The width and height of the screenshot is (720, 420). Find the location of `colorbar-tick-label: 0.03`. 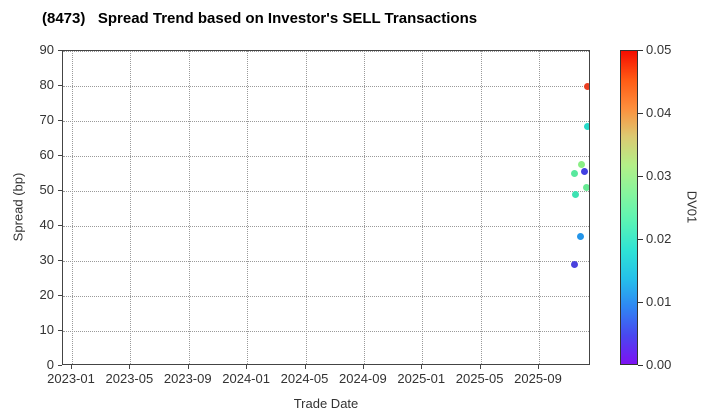

colorbar-tick-label: 0.03 is located at coordinates (659, 175).